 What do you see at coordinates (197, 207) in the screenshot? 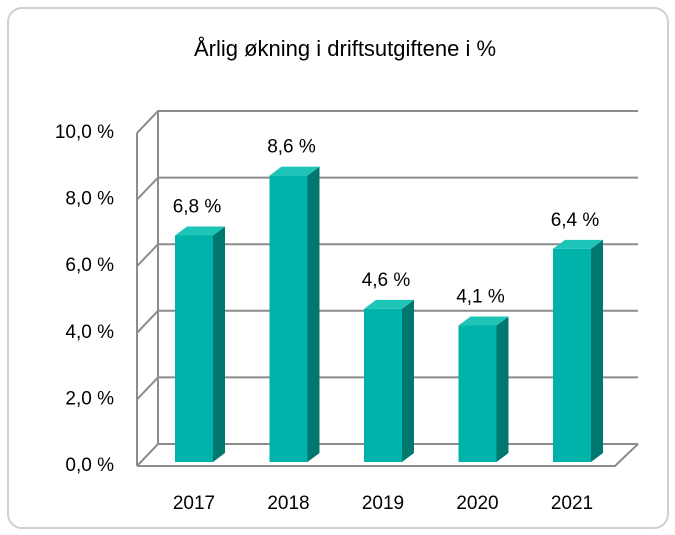
I see `value-label: 6,8 %` at bounding box center [197, 207].